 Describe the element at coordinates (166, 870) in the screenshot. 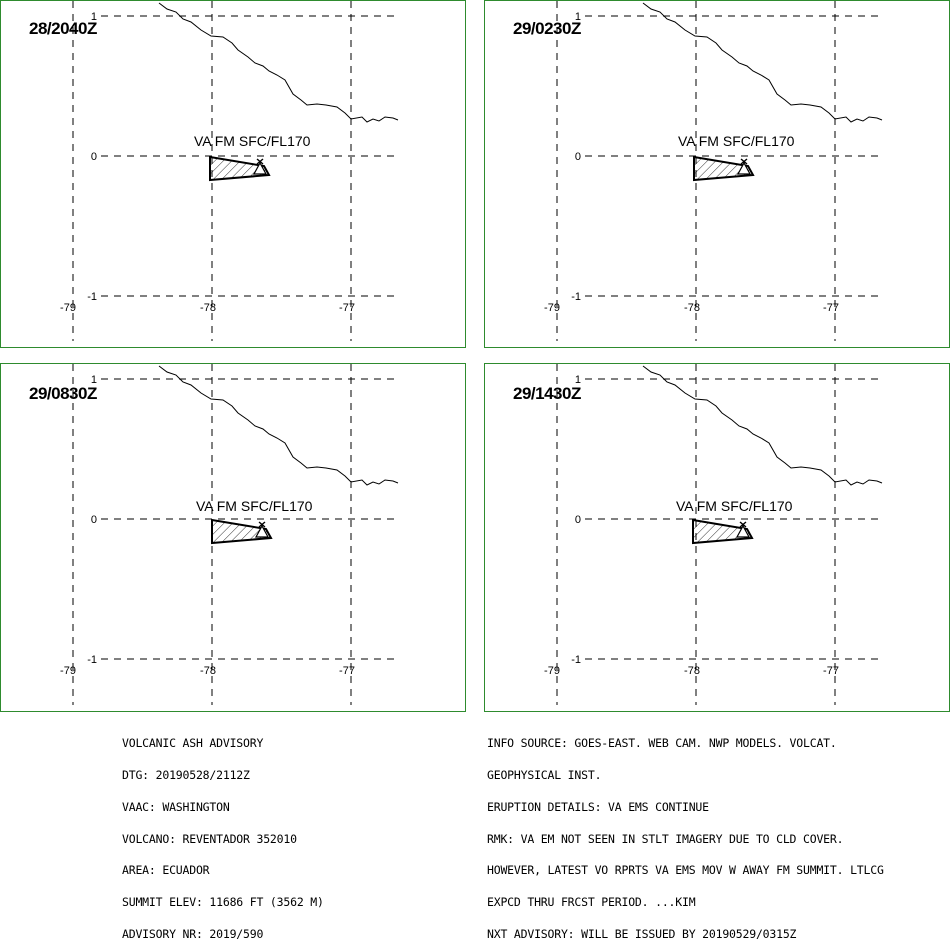

I see `advisory-line: AREA: ECUADOR` at that location.